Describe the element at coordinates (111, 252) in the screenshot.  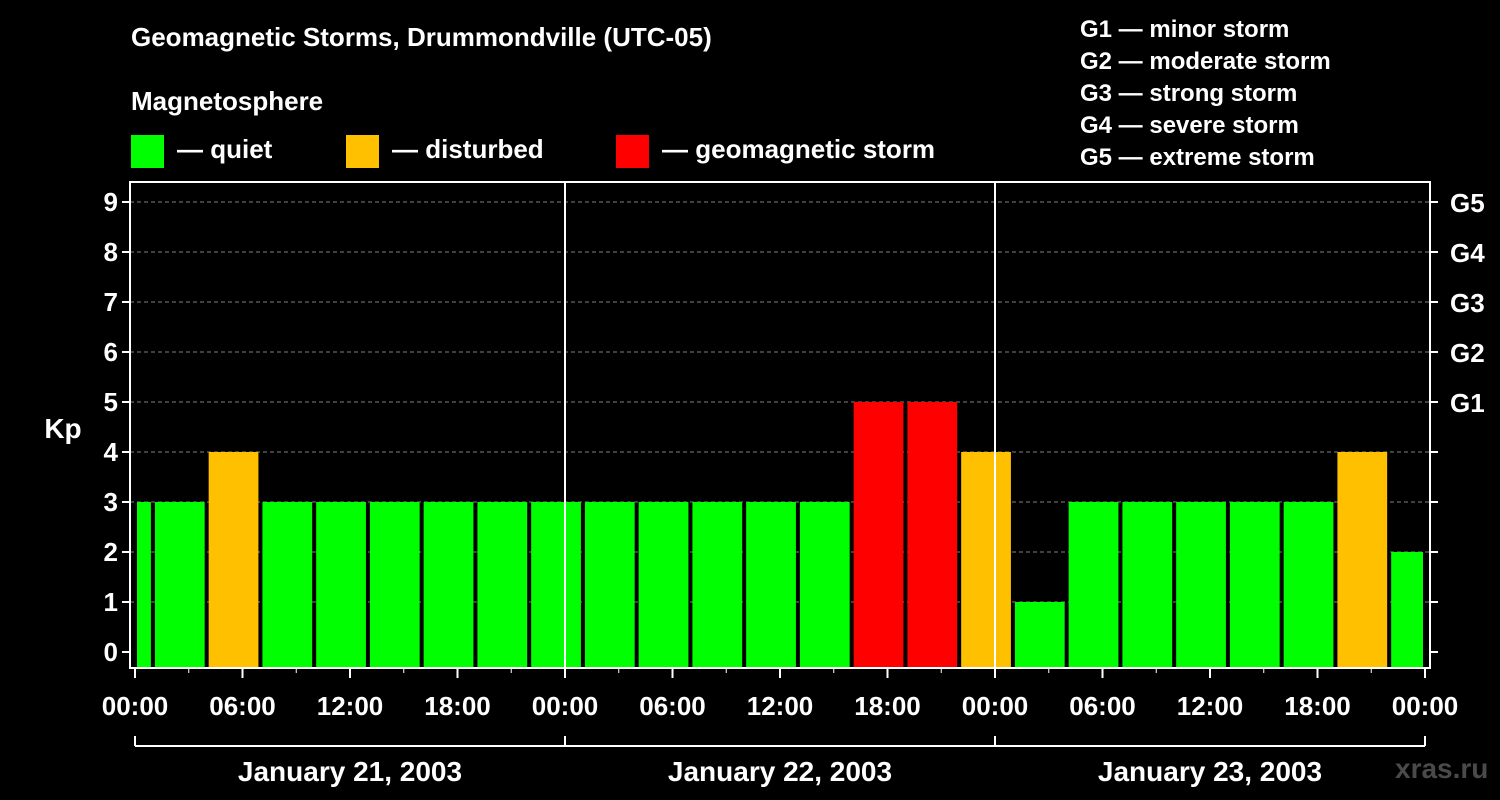
I see `y-tick-label-8: 8` at that location.